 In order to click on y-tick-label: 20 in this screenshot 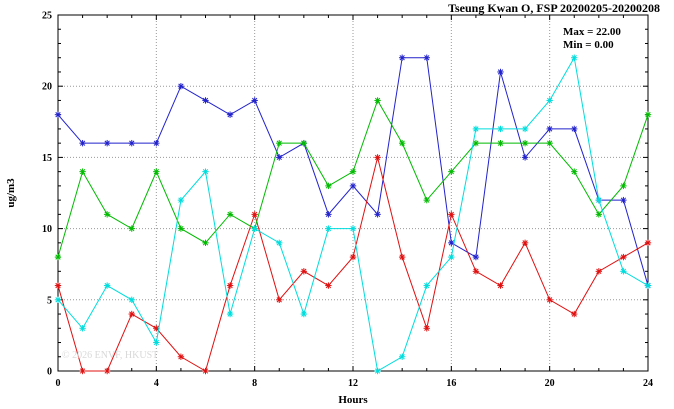, I will do `click(47, 87)`.